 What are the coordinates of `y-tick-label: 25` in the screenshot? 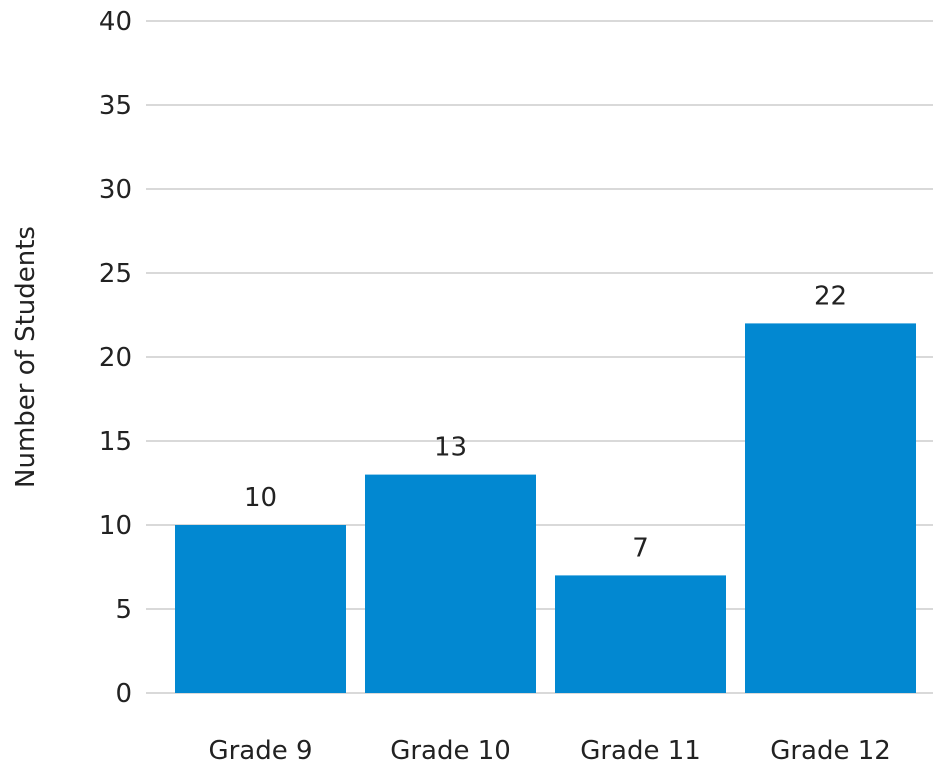 It's located at (115, 274).